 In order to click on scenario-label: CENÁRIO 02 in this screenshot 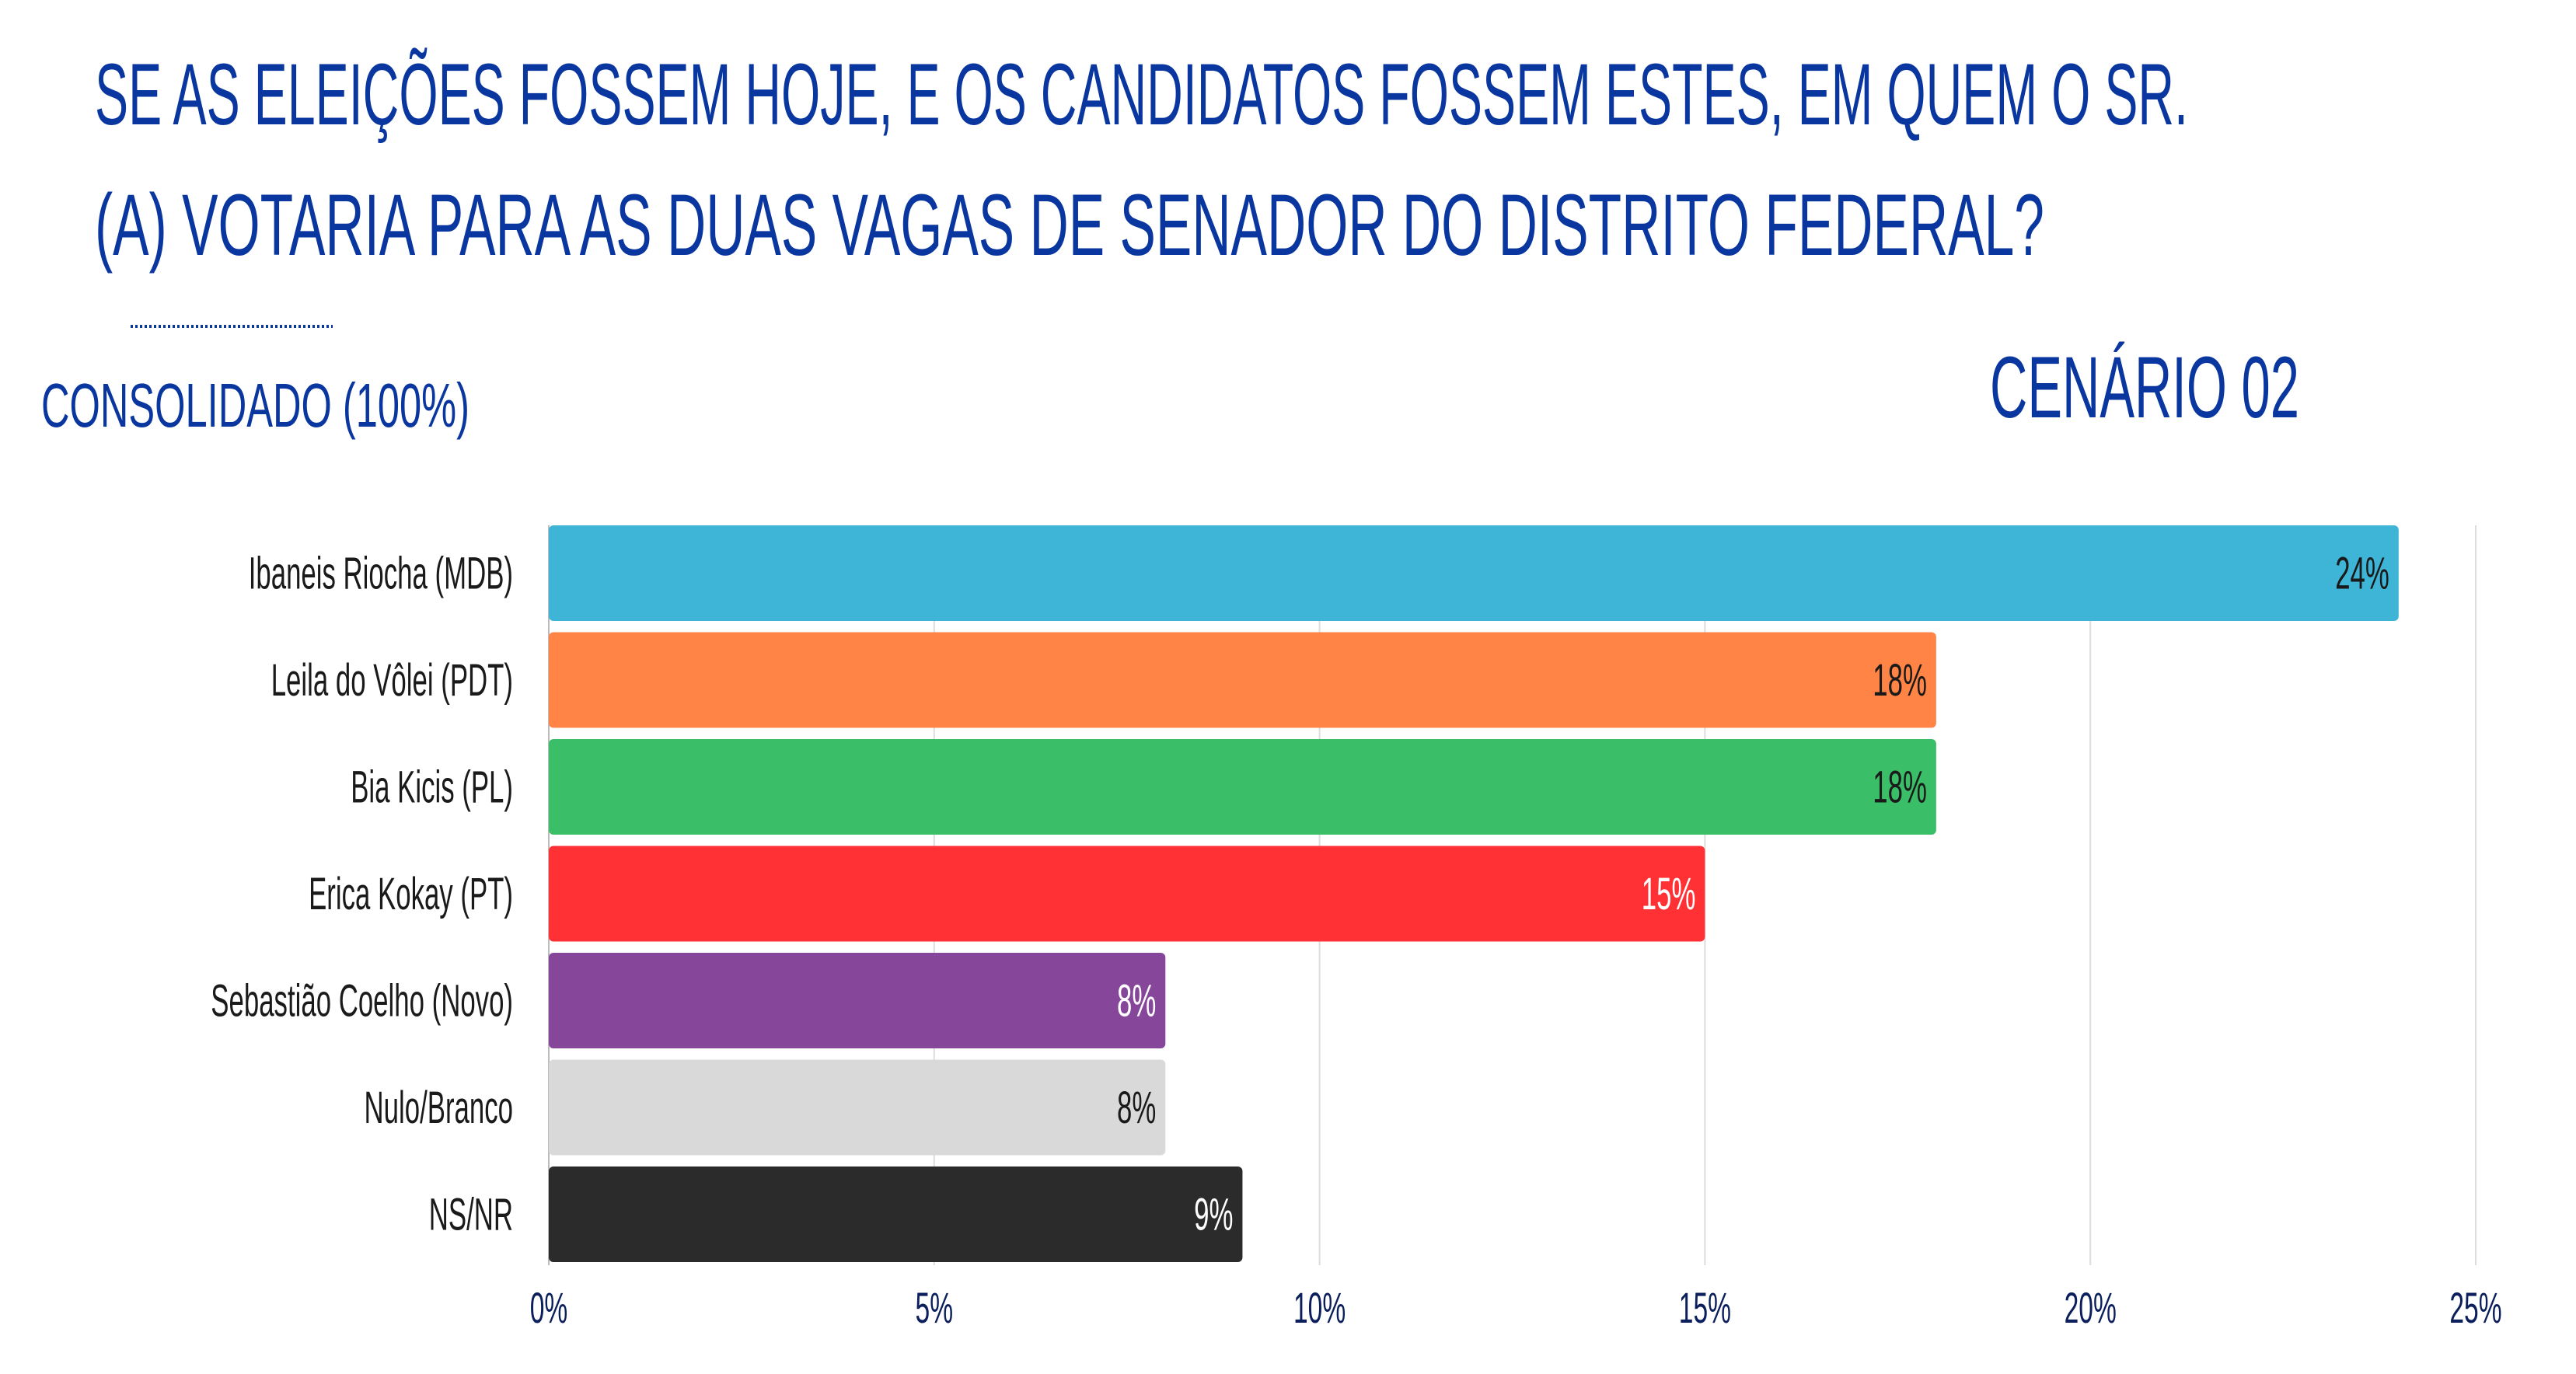, I will do `click(2144, 387)`.